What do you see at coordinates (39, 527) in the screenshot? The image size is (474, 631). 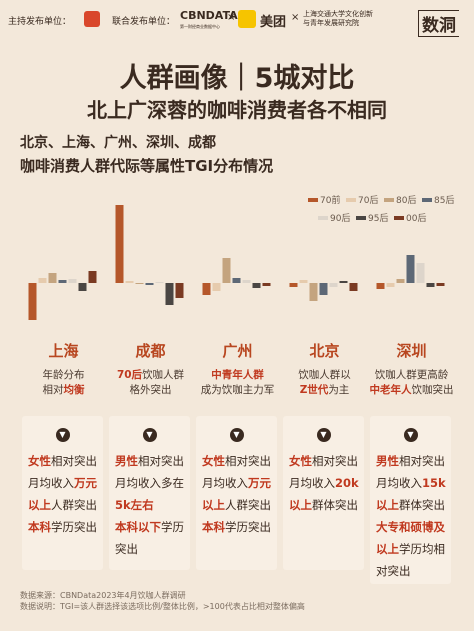 I see `text-segment: 本科` at bounding box center [39, 527].